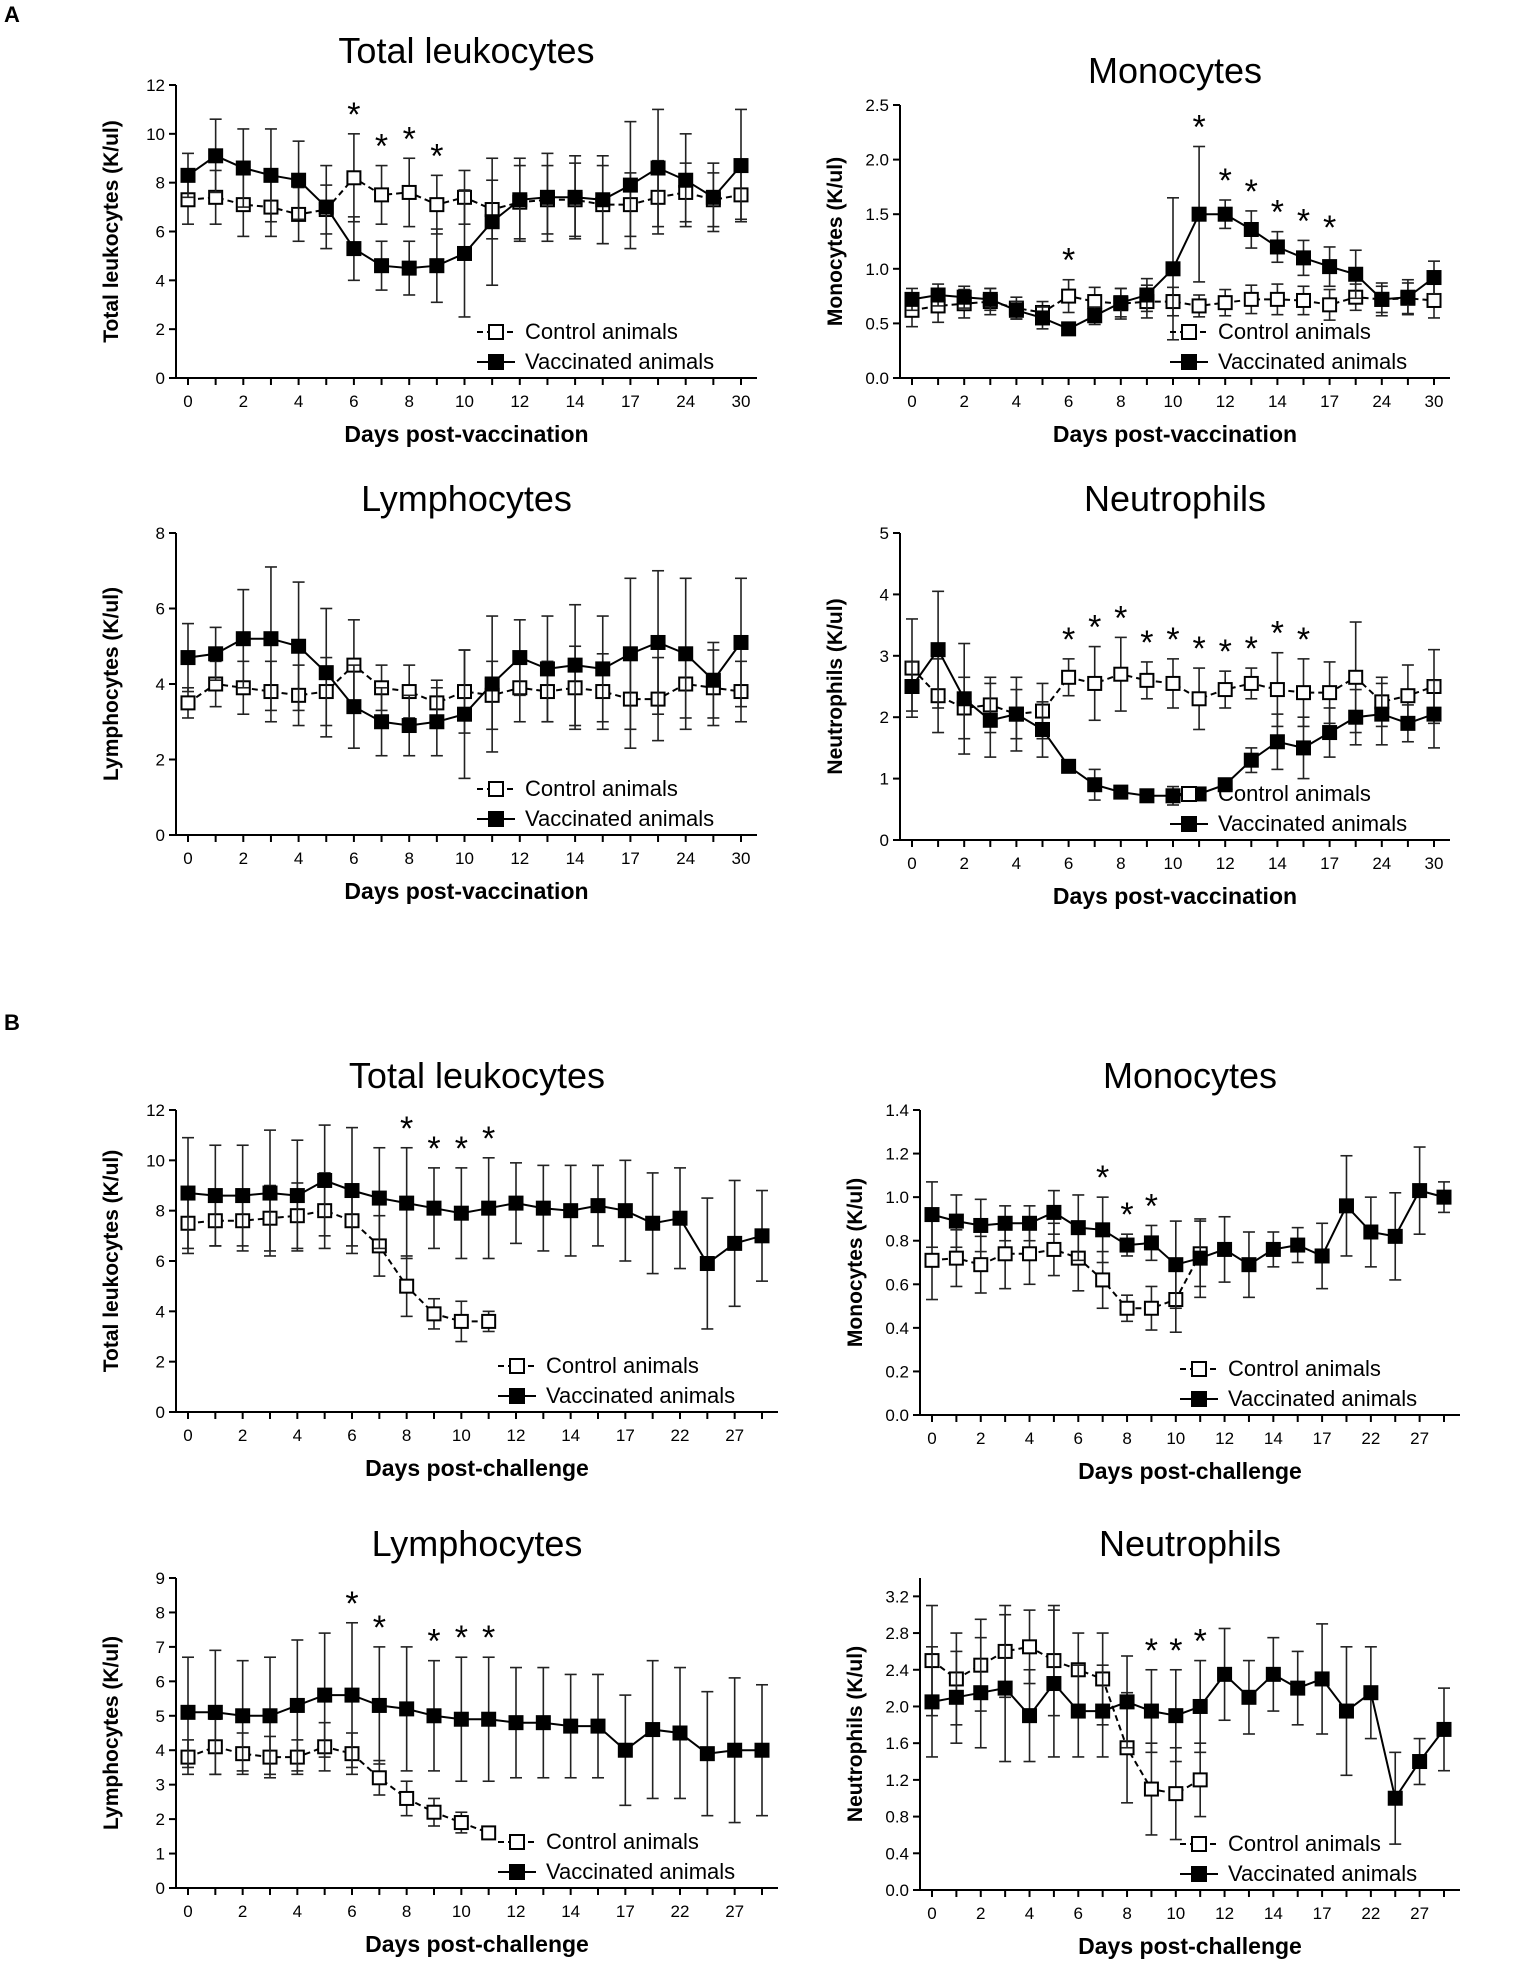 The width and height of the screenshot is (1530, 1976). I want to click on x-tick-label: 24, so click(1381, 401).